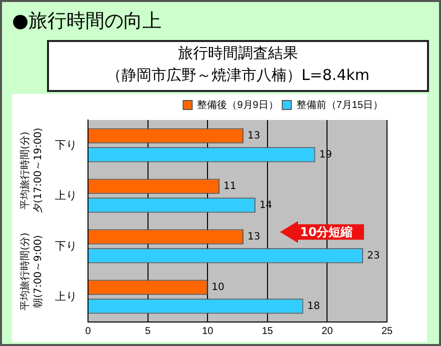 Image resolution: width=441 pixels, height=346 pixels. Describe the element at coordinates (328, 331) in the screenshot. I see `x-tick-label: 20` at that location.